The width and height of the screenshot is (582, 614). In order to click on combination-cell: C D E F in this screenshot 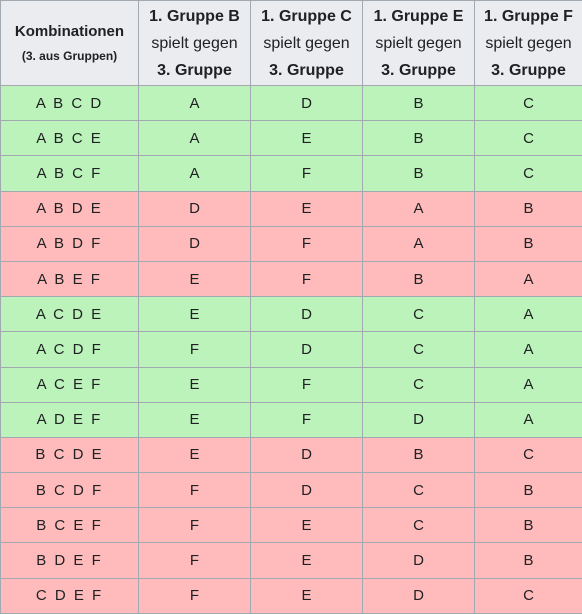, I will do `click(69, 595)`.